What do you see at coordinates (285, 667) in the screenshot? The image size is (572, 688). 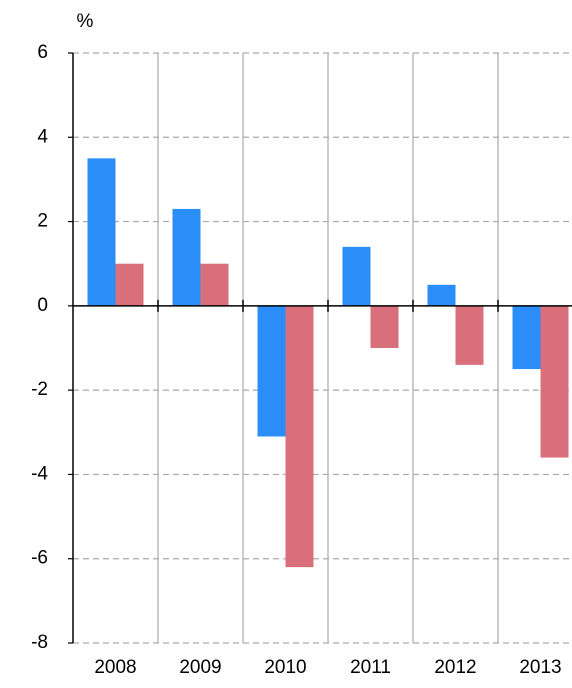 I see `x-tick-label: 2010` at bounding box center [285, 667].